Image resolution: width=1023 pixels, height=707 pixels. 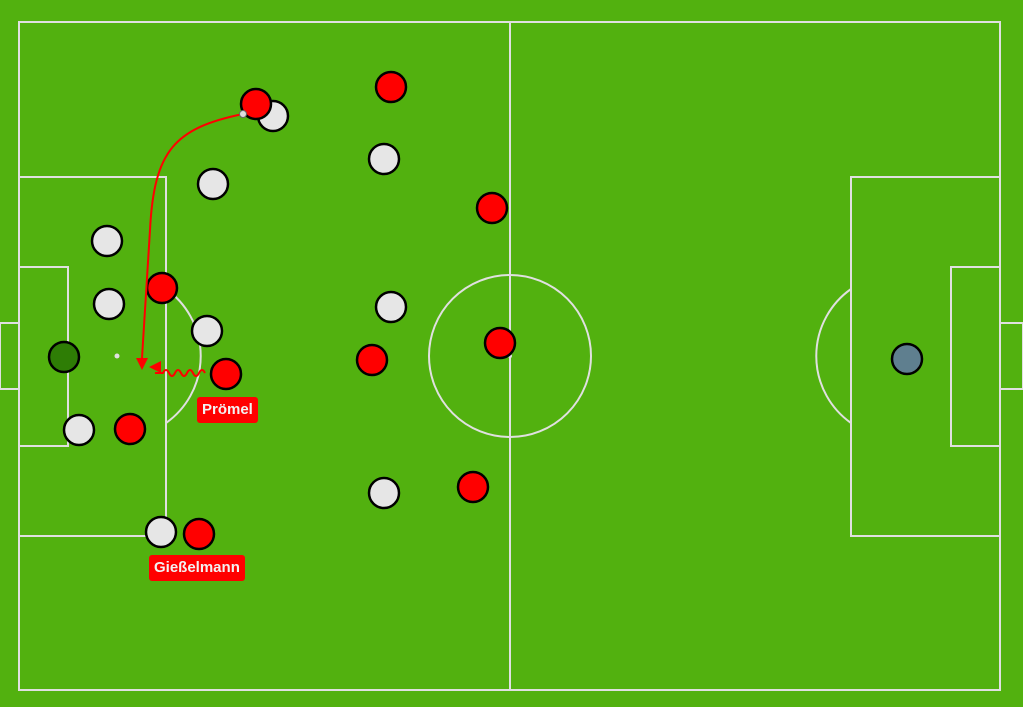 I want to click on left-penalty-arc, so click(x=183, y=356).